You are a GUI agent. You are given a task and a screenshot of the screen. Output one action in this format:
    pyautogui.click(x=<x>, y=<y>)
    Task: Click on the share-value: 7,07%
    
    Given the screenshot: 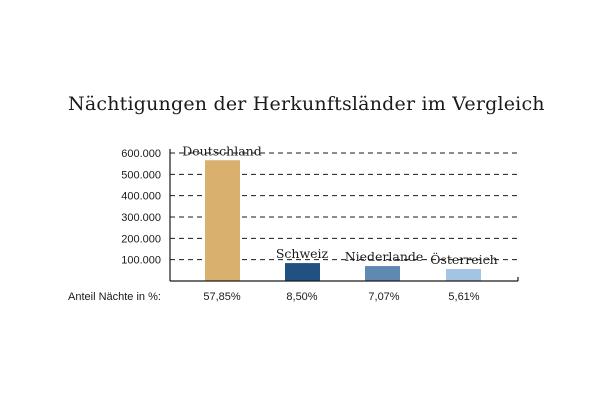 What is the action you would take?
    pyautogui.click(x=383, y=297)
    